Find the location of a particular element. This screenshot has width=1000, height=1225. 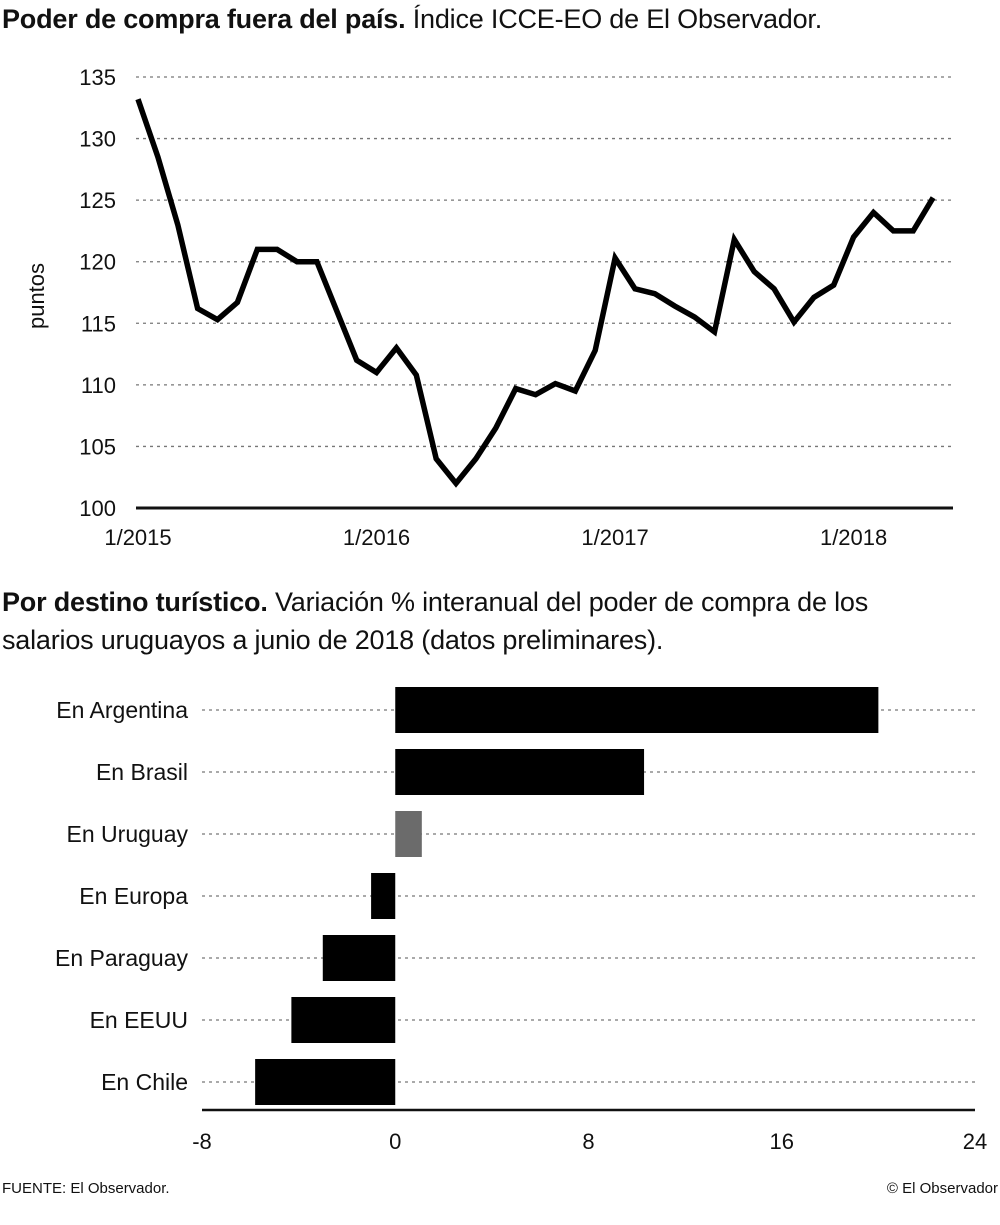

line-chart-title-bold: Poder de compra fuera del país. is located at coordinates (204, 19).